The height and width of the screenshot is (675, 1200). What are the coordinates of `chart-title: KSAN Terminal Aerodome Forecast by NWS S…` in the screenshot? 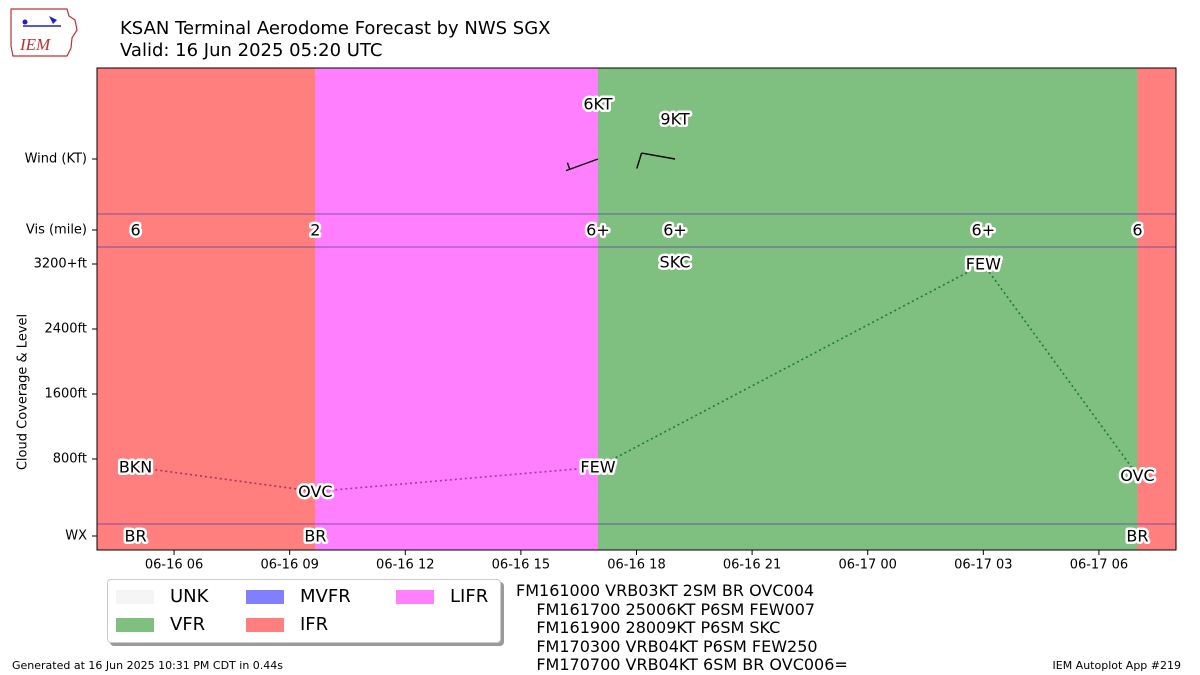 It's located at (335, 28).